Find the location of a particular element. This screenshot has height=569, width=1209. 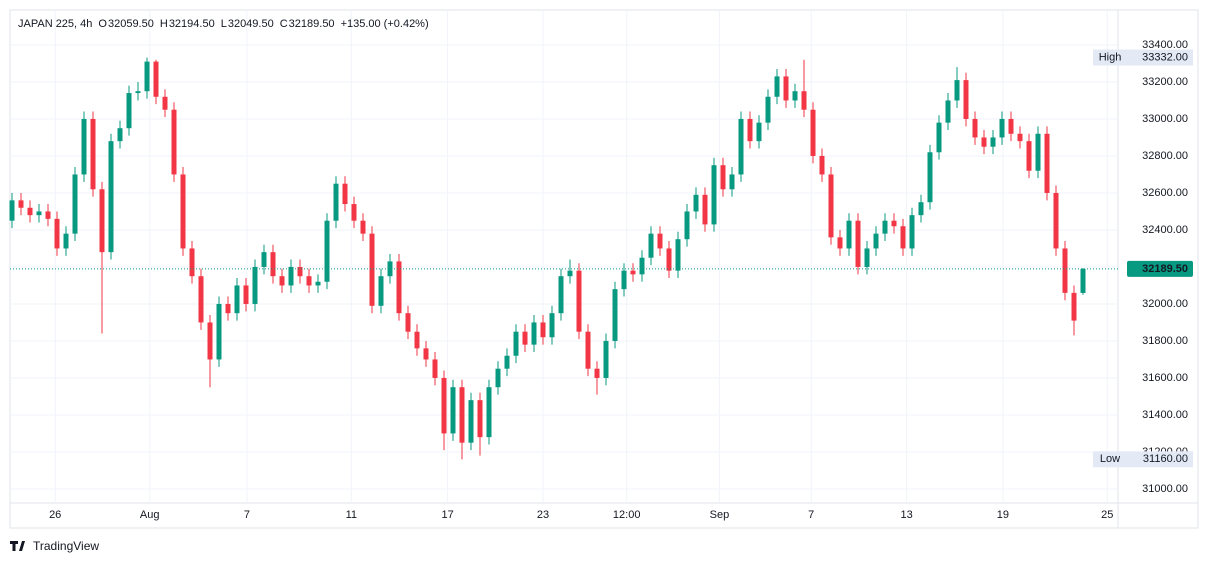

x-tick-label: 13 is located at coordinates (906, 515).